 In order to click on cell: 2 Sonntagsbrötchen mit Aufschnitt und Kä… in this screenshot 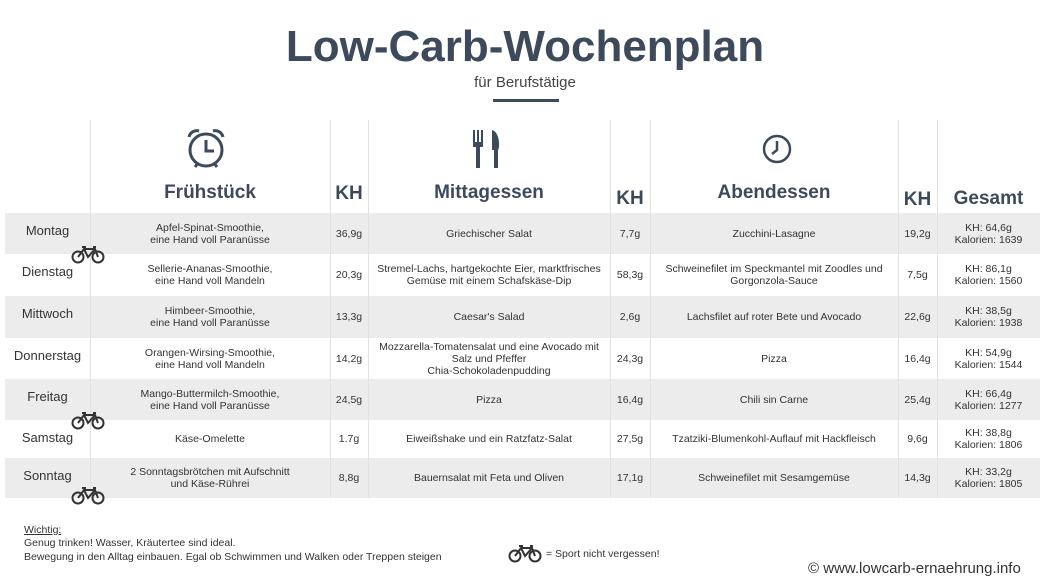, I will do `click(210, 478)`.